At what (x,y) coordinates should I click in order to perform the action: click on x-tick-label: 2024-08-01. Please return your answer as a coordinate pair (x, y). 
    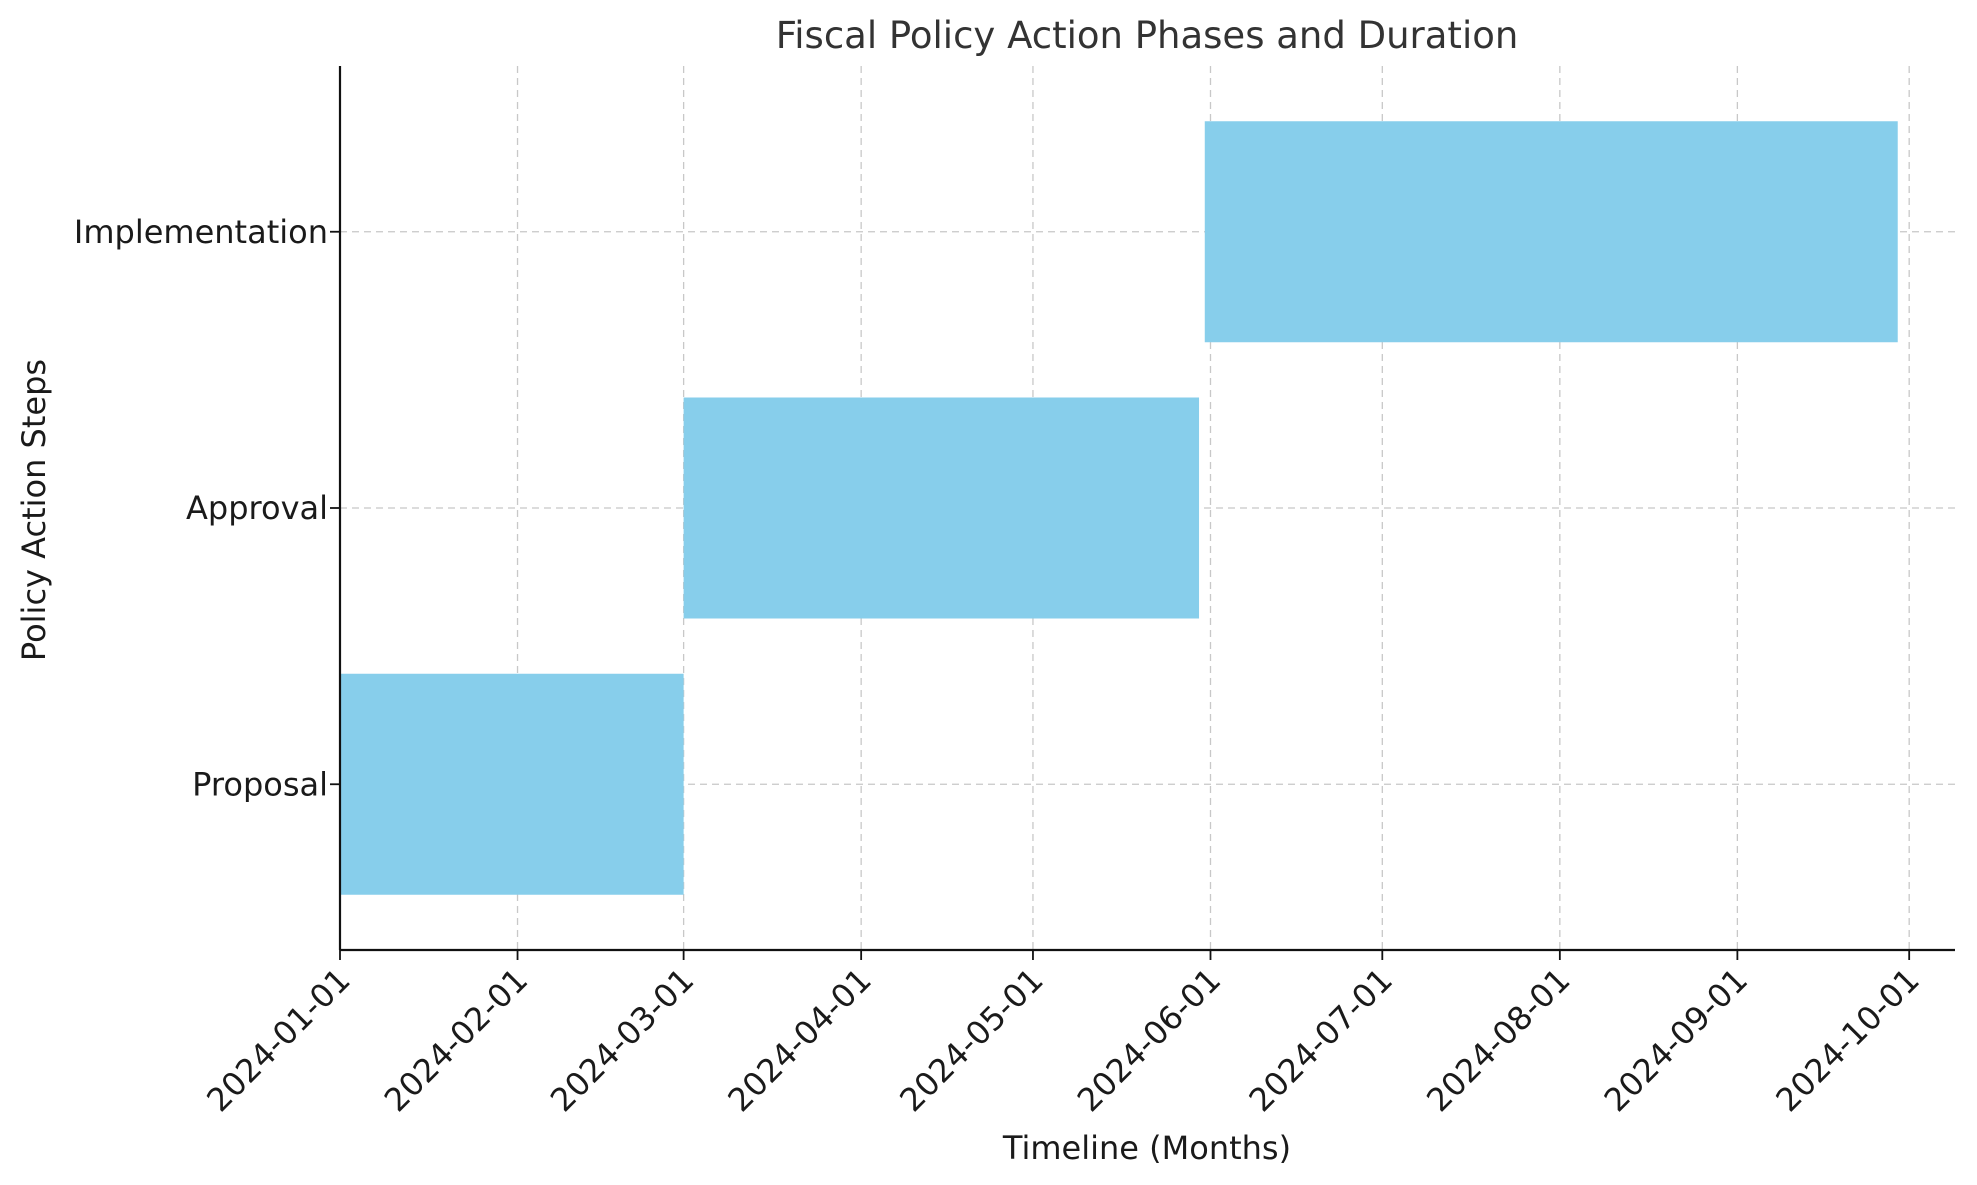
    Looking at the image, I should click on (1498, 1040).